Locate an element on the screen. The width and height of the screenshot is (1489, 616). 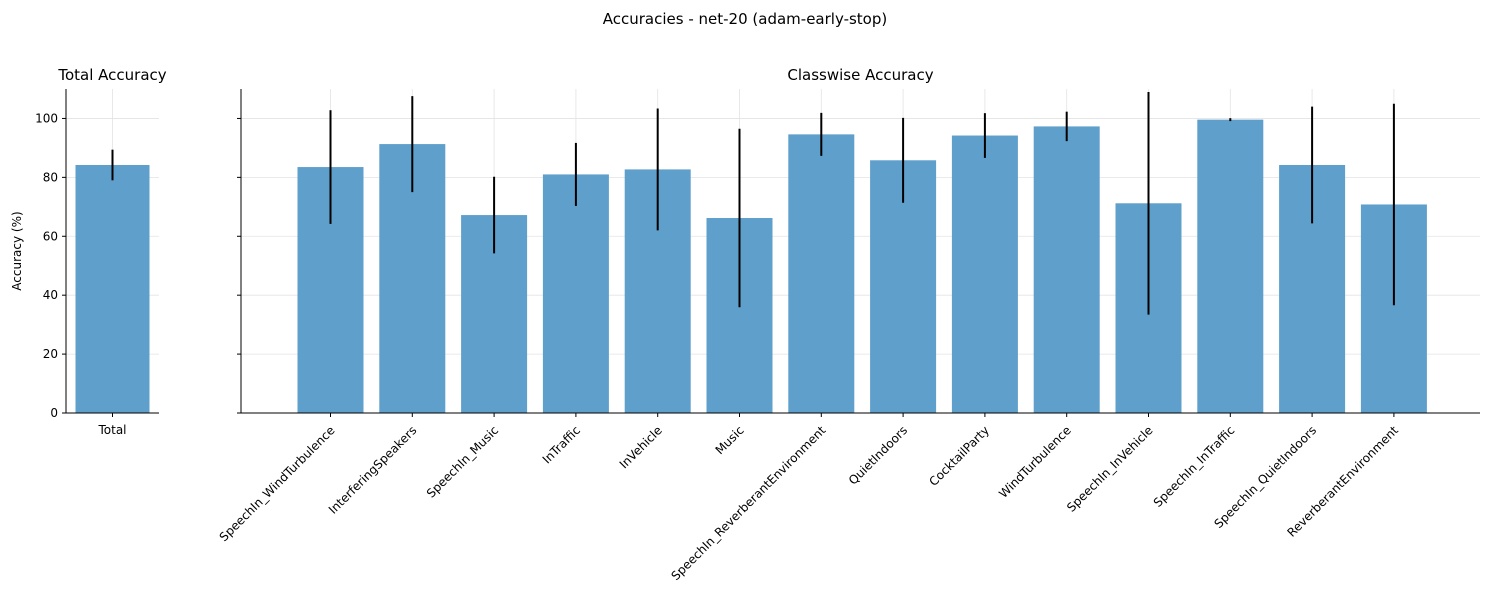
total-y-tick-label: 40 is located at coordinates (50, 295).